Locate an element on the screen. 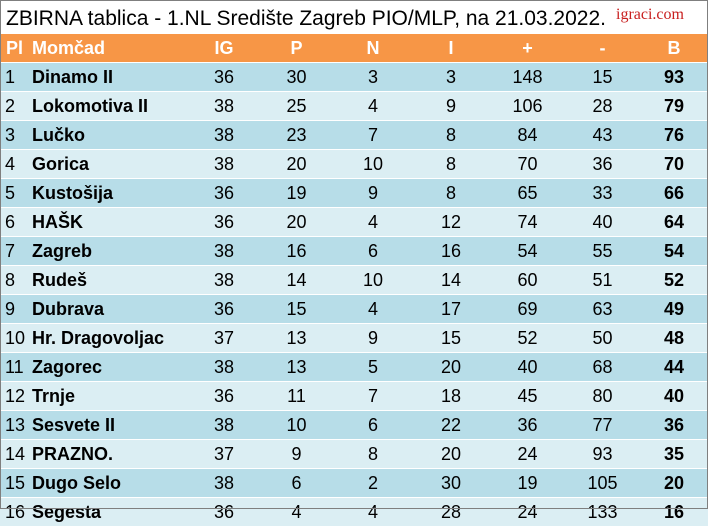 This screenshot has height=527, width=708. cell-draws: 2 is located at coordinates (373, 483).